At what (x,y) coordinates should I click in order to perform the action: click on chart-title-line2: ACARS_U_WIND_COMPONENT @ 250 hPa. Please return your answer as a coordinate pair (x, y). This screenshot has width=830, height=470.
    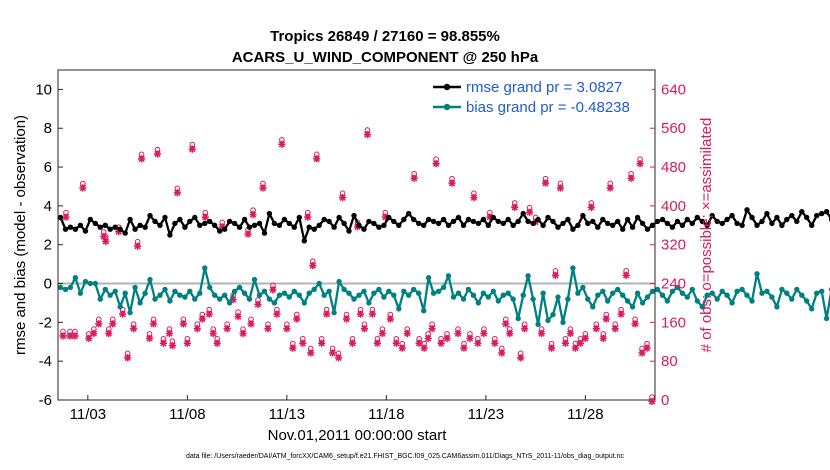
    Looking at the image, I should click on (385, 57).